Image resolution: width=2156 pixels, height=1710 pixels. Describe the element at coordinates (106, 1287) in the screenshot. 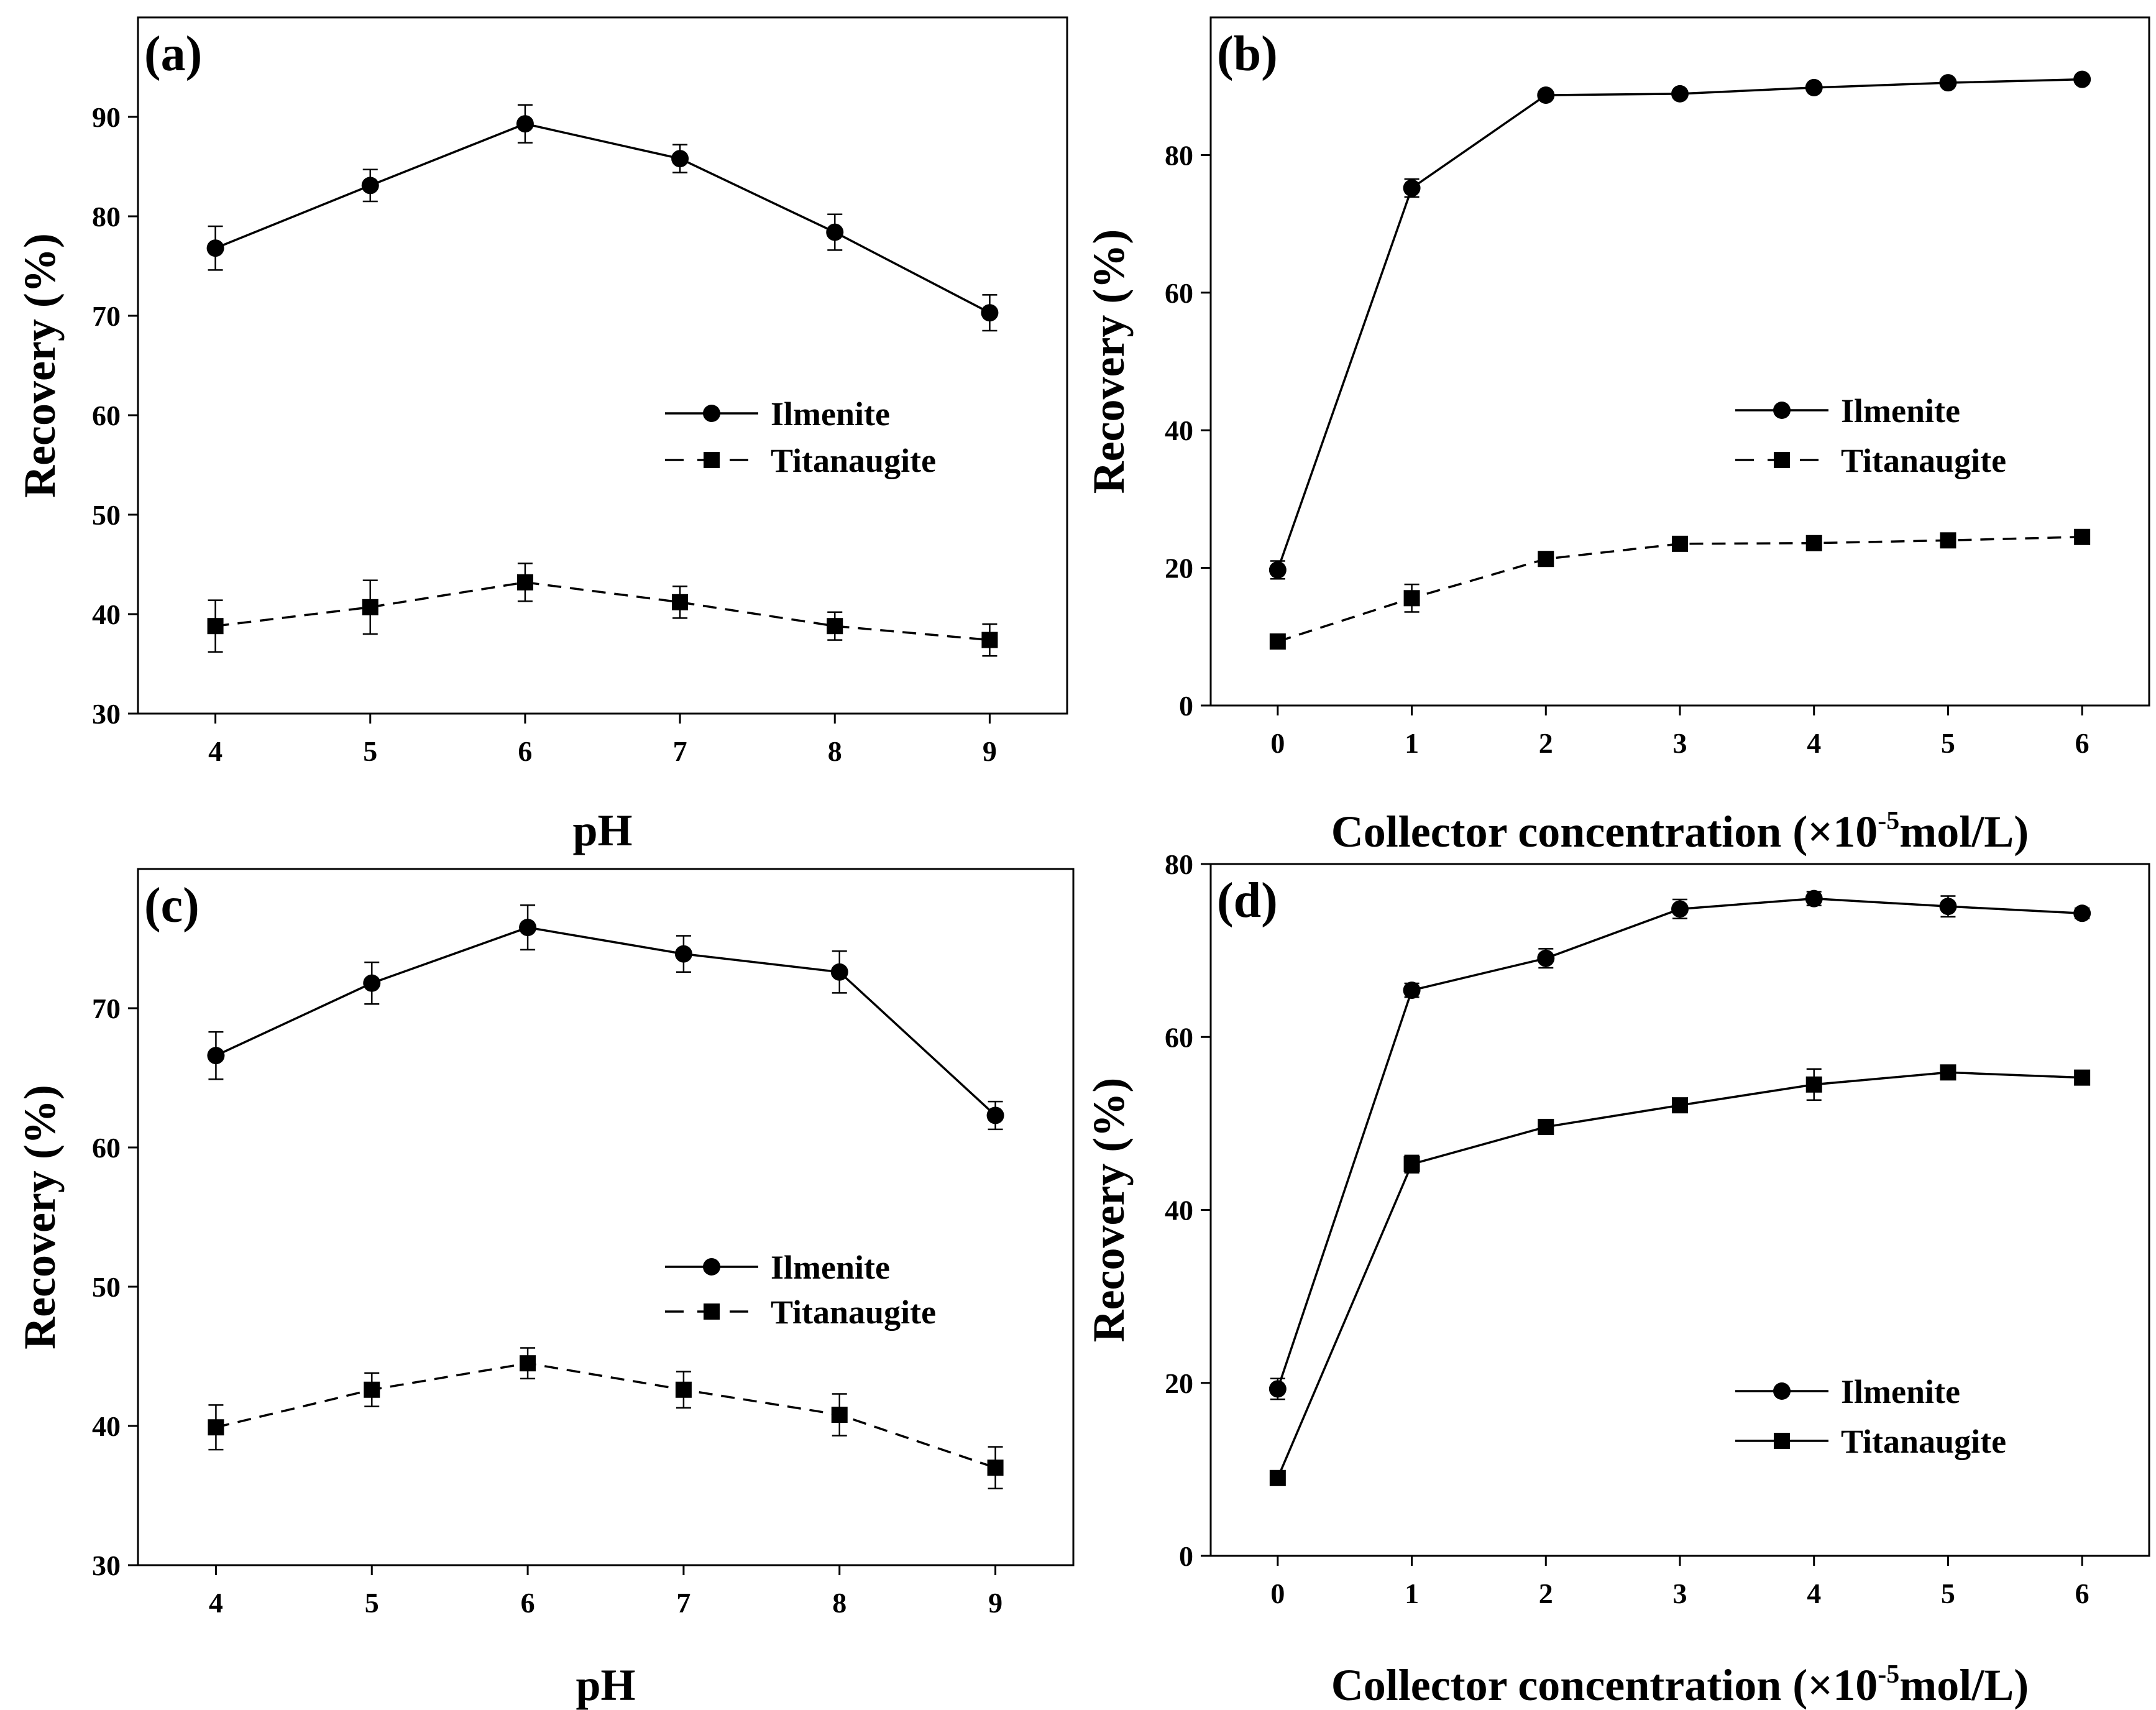

I see `y-tick-label: 50` at that location.